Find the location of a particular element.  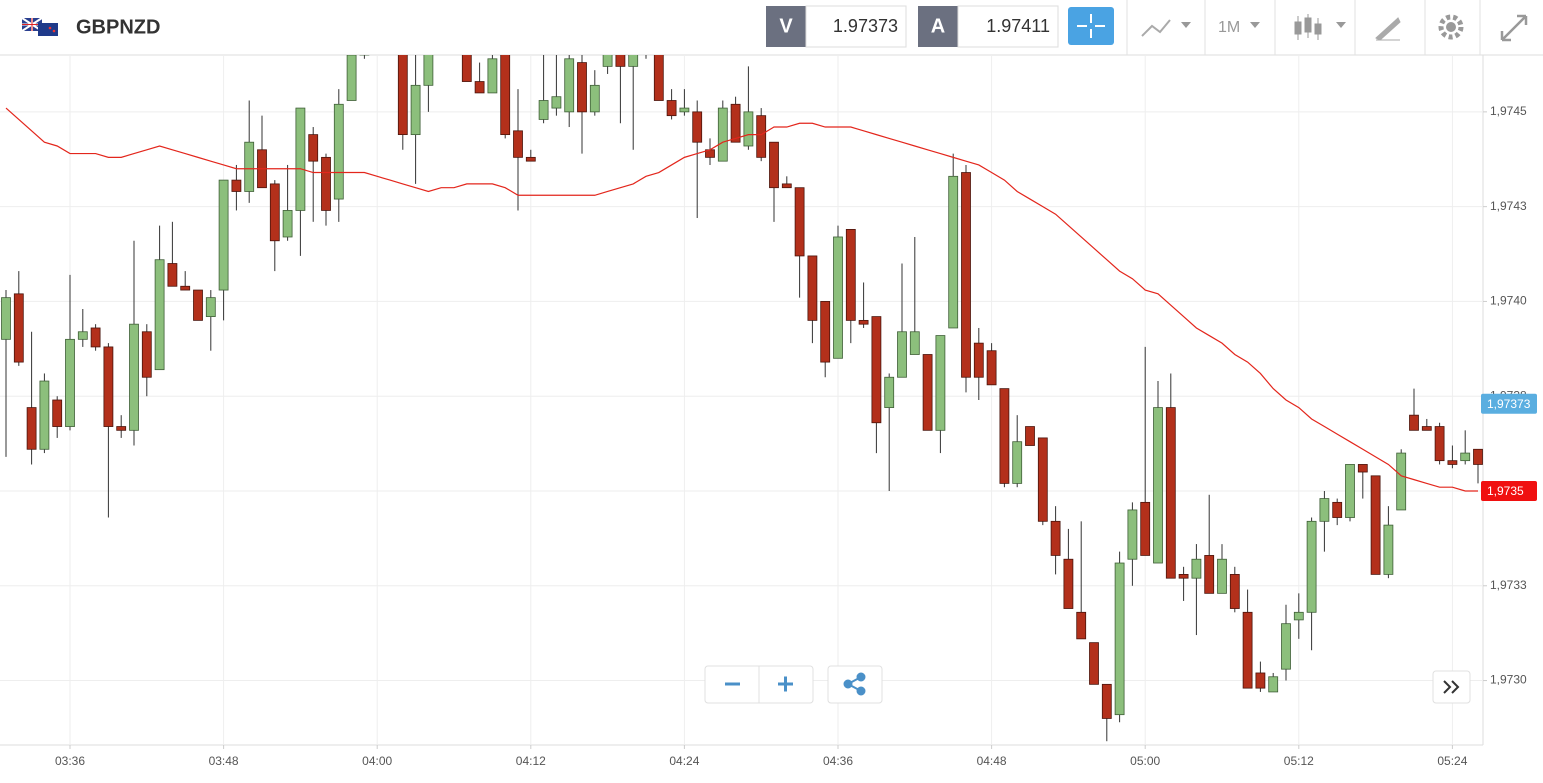

scroll-end-box is located at coordinates (1451, 687).